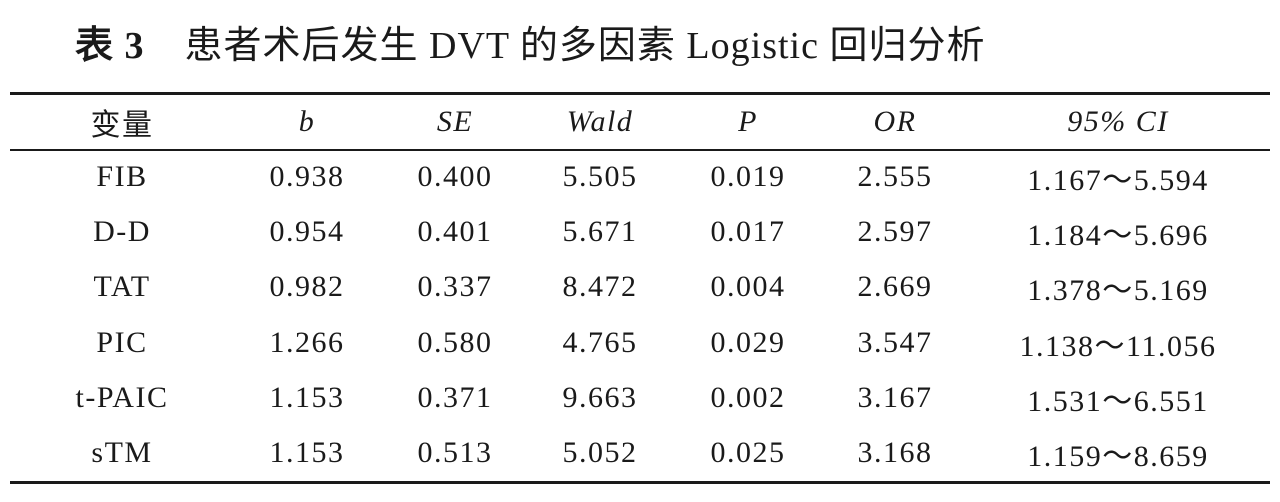 The width and height of the screenshot is (1280, 502). I want to click on data-cell: 2.669, so click(895, 287).